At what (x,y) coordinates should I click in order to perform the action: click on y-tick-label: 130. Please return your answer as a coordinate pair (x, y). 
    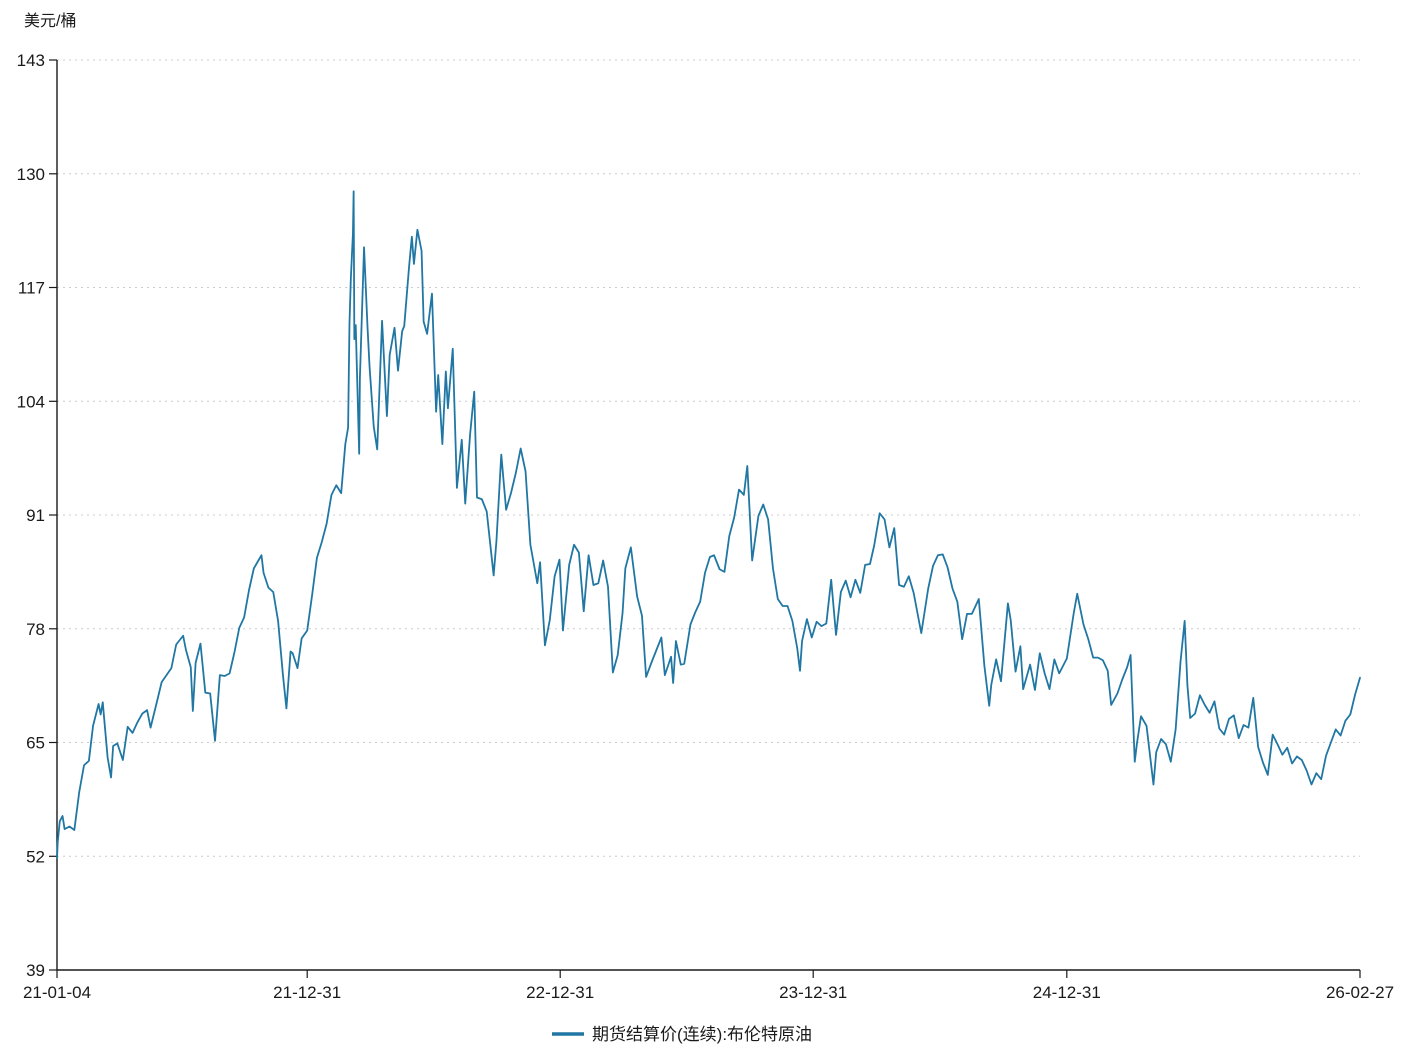
    Looking at the image, I should click on (31, 174).